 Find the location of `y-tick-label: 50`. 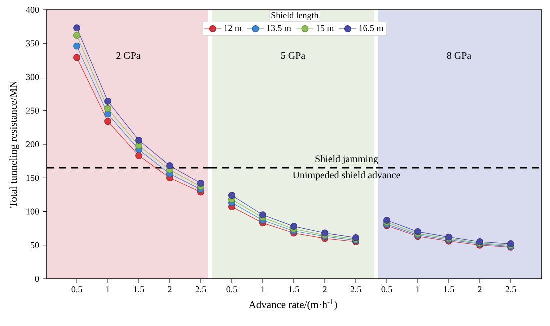

y-tick-label: 50 is located at coordinates (35, 245).